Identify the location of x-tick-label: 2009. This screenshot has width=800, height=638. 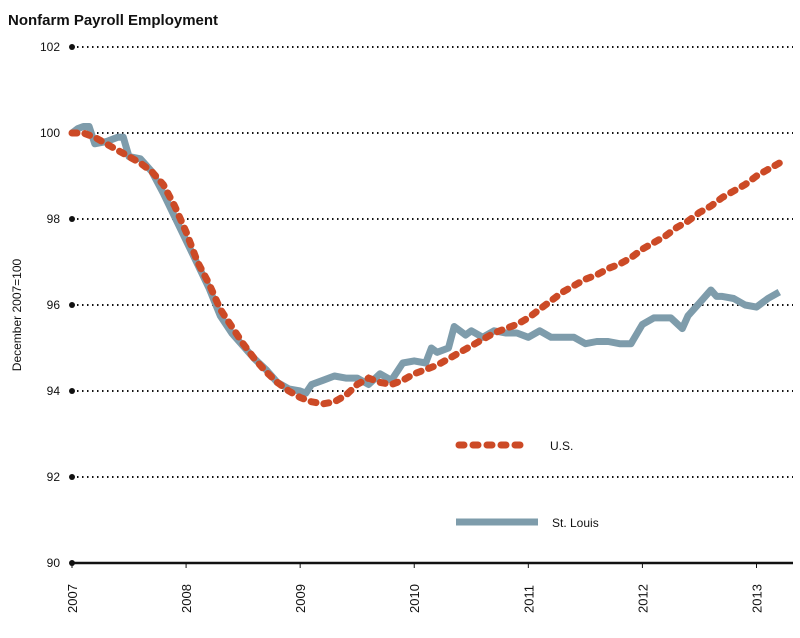
(300, 598).